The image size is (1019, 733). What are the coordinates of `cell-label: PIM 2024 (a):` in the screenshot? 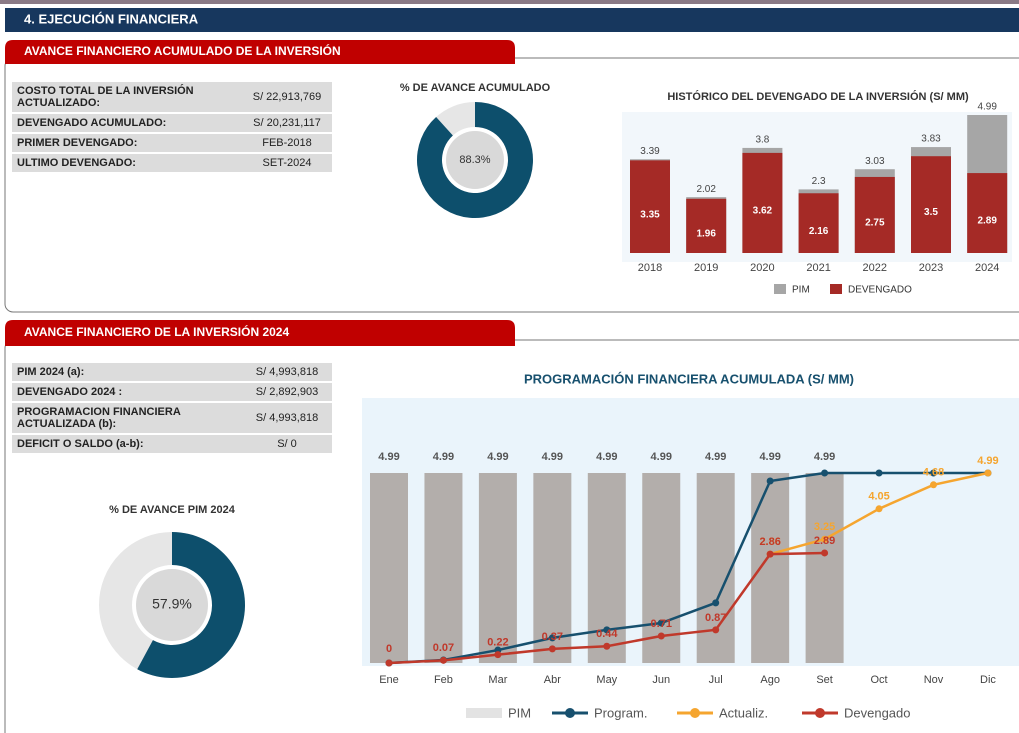 It's located at (127, 372).